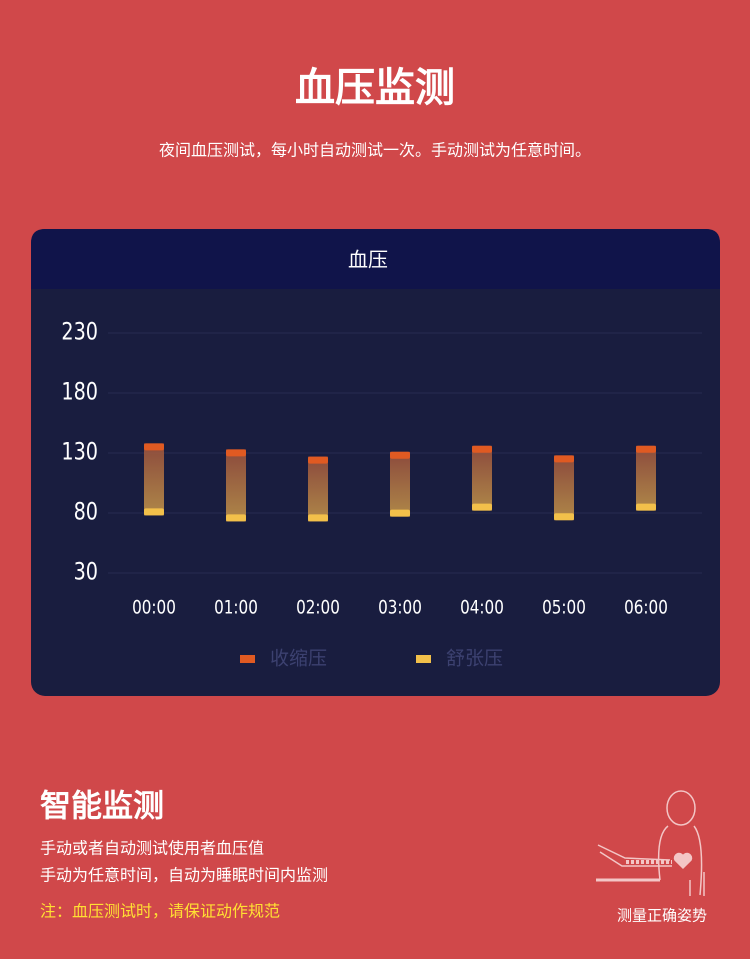  Describe the element at coordinates (236, 608) in the screenshot. I see `x-tick-label: 01:00` at that location.